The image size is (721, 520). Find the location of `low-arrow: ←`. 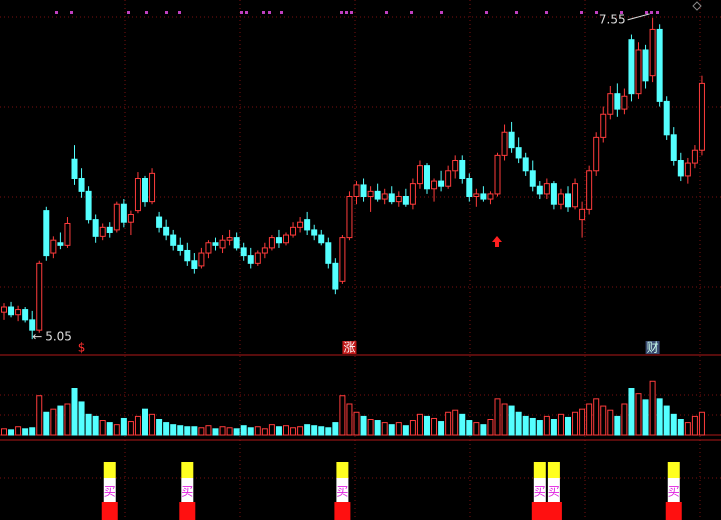

low-arrow: ← is located at coordinates (37, 337).